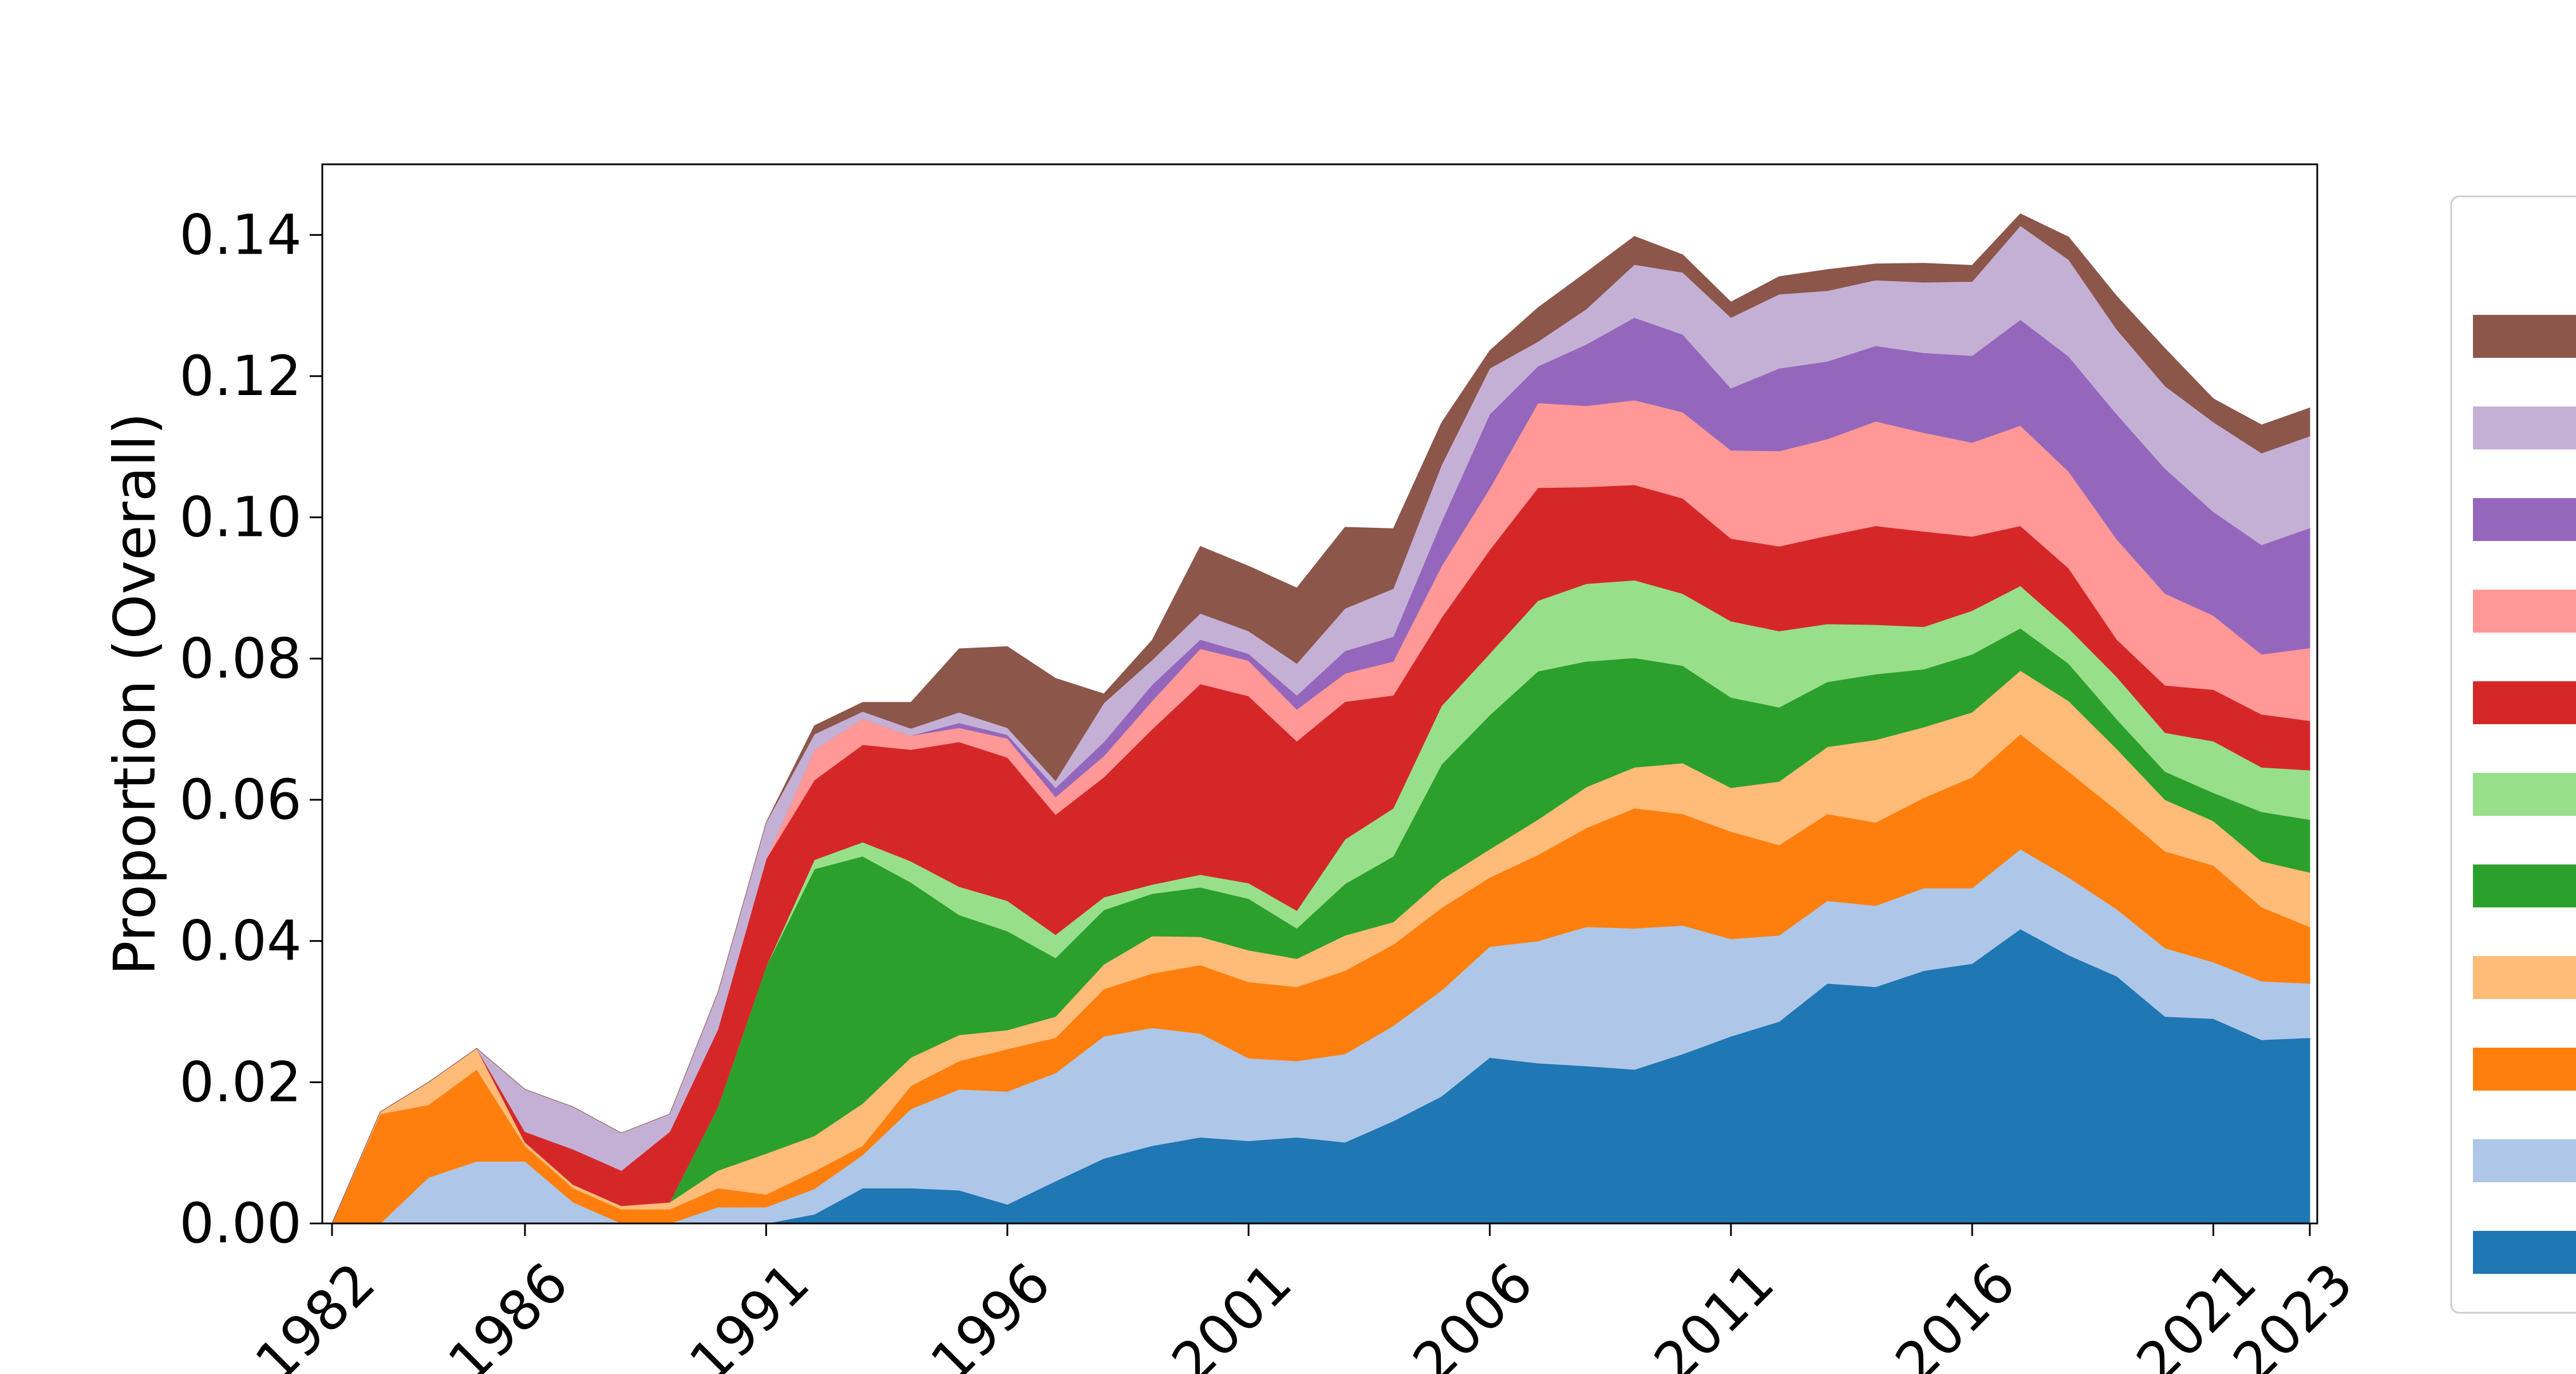  What do you see at coordinates (250, 729) in the screenshot?
I see `y-axis: 0.00 0.02 0.04 0.06 0.08 0.10 0.12 0.14` at bounding box center [250, 729].